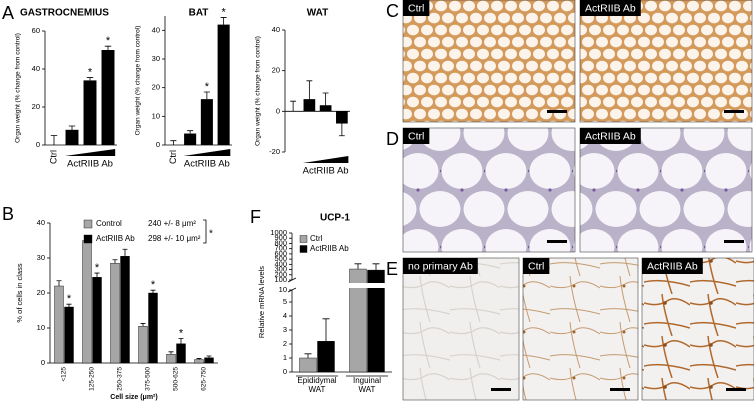 This screenshot has width=754, height=403. I want to click on legend-stat: 240 +/- 8 μm², so click(172, 223).